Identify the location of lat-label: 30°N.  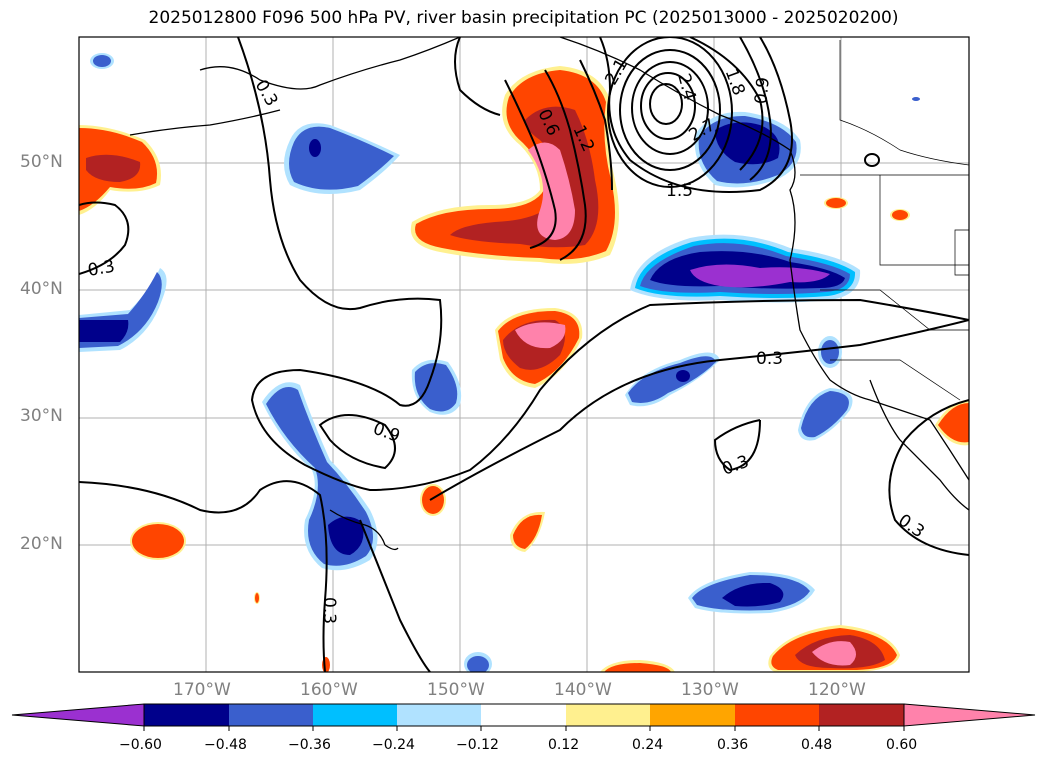
(41, 416).